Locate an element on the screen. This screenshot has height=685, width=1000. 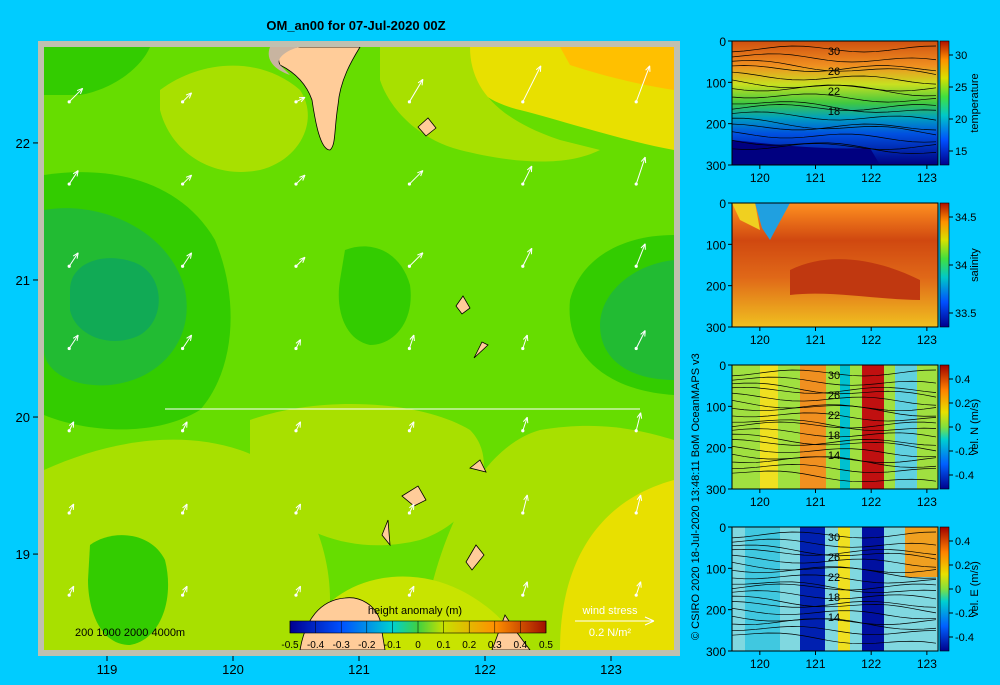
section-y-tick-label: 300 is located at coordinates (716, 490).